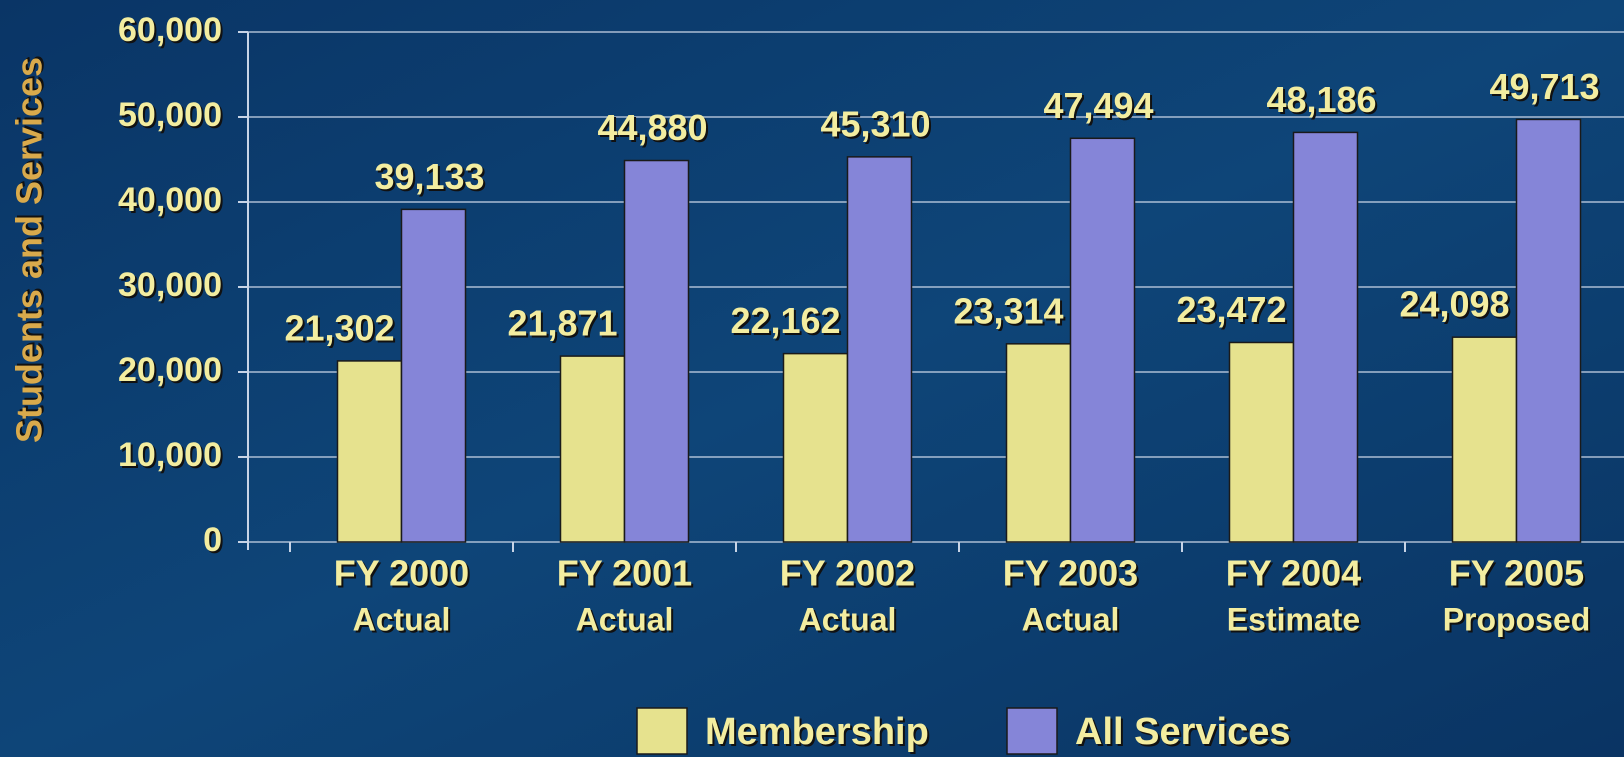 The width and height of the screenshot is (1624, 757). What do you see at coordinates (1454, 304) in the screenshot?
I see `value-label: 24,098` at bounding box center [1454, 304].